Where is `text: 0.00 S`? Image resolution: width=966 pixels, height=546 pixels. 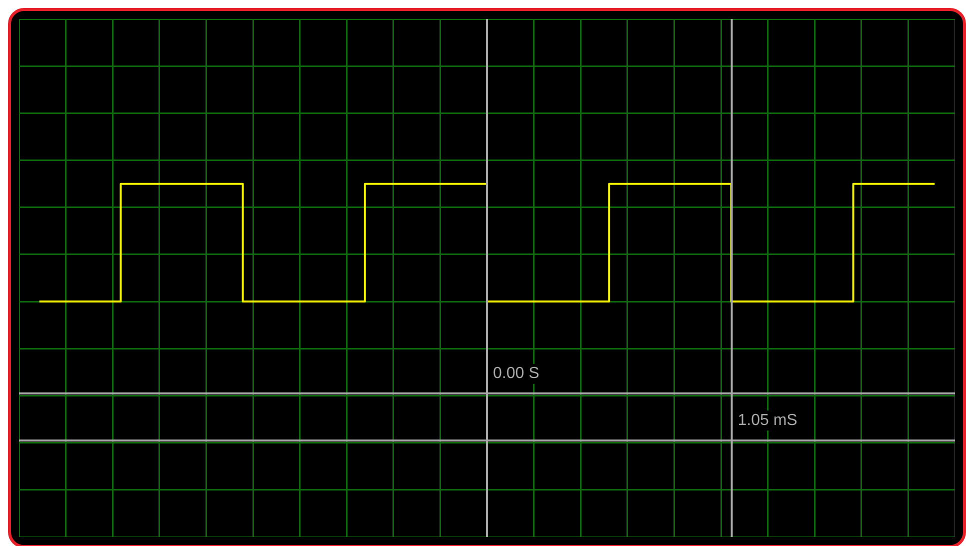 text: 0.00 S is located at coordinates (516, 373).